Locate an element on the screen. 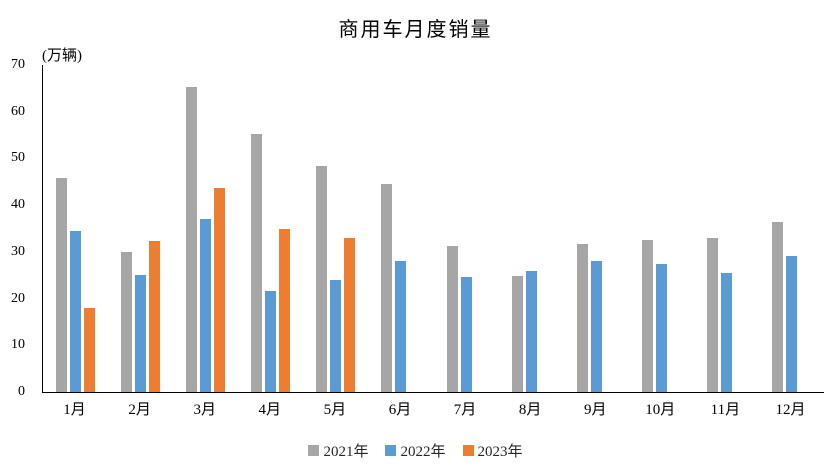 Image resolution: width=831 pixels, height=467 pixels. bar-group-2月 is located at coordinates (140, 228).